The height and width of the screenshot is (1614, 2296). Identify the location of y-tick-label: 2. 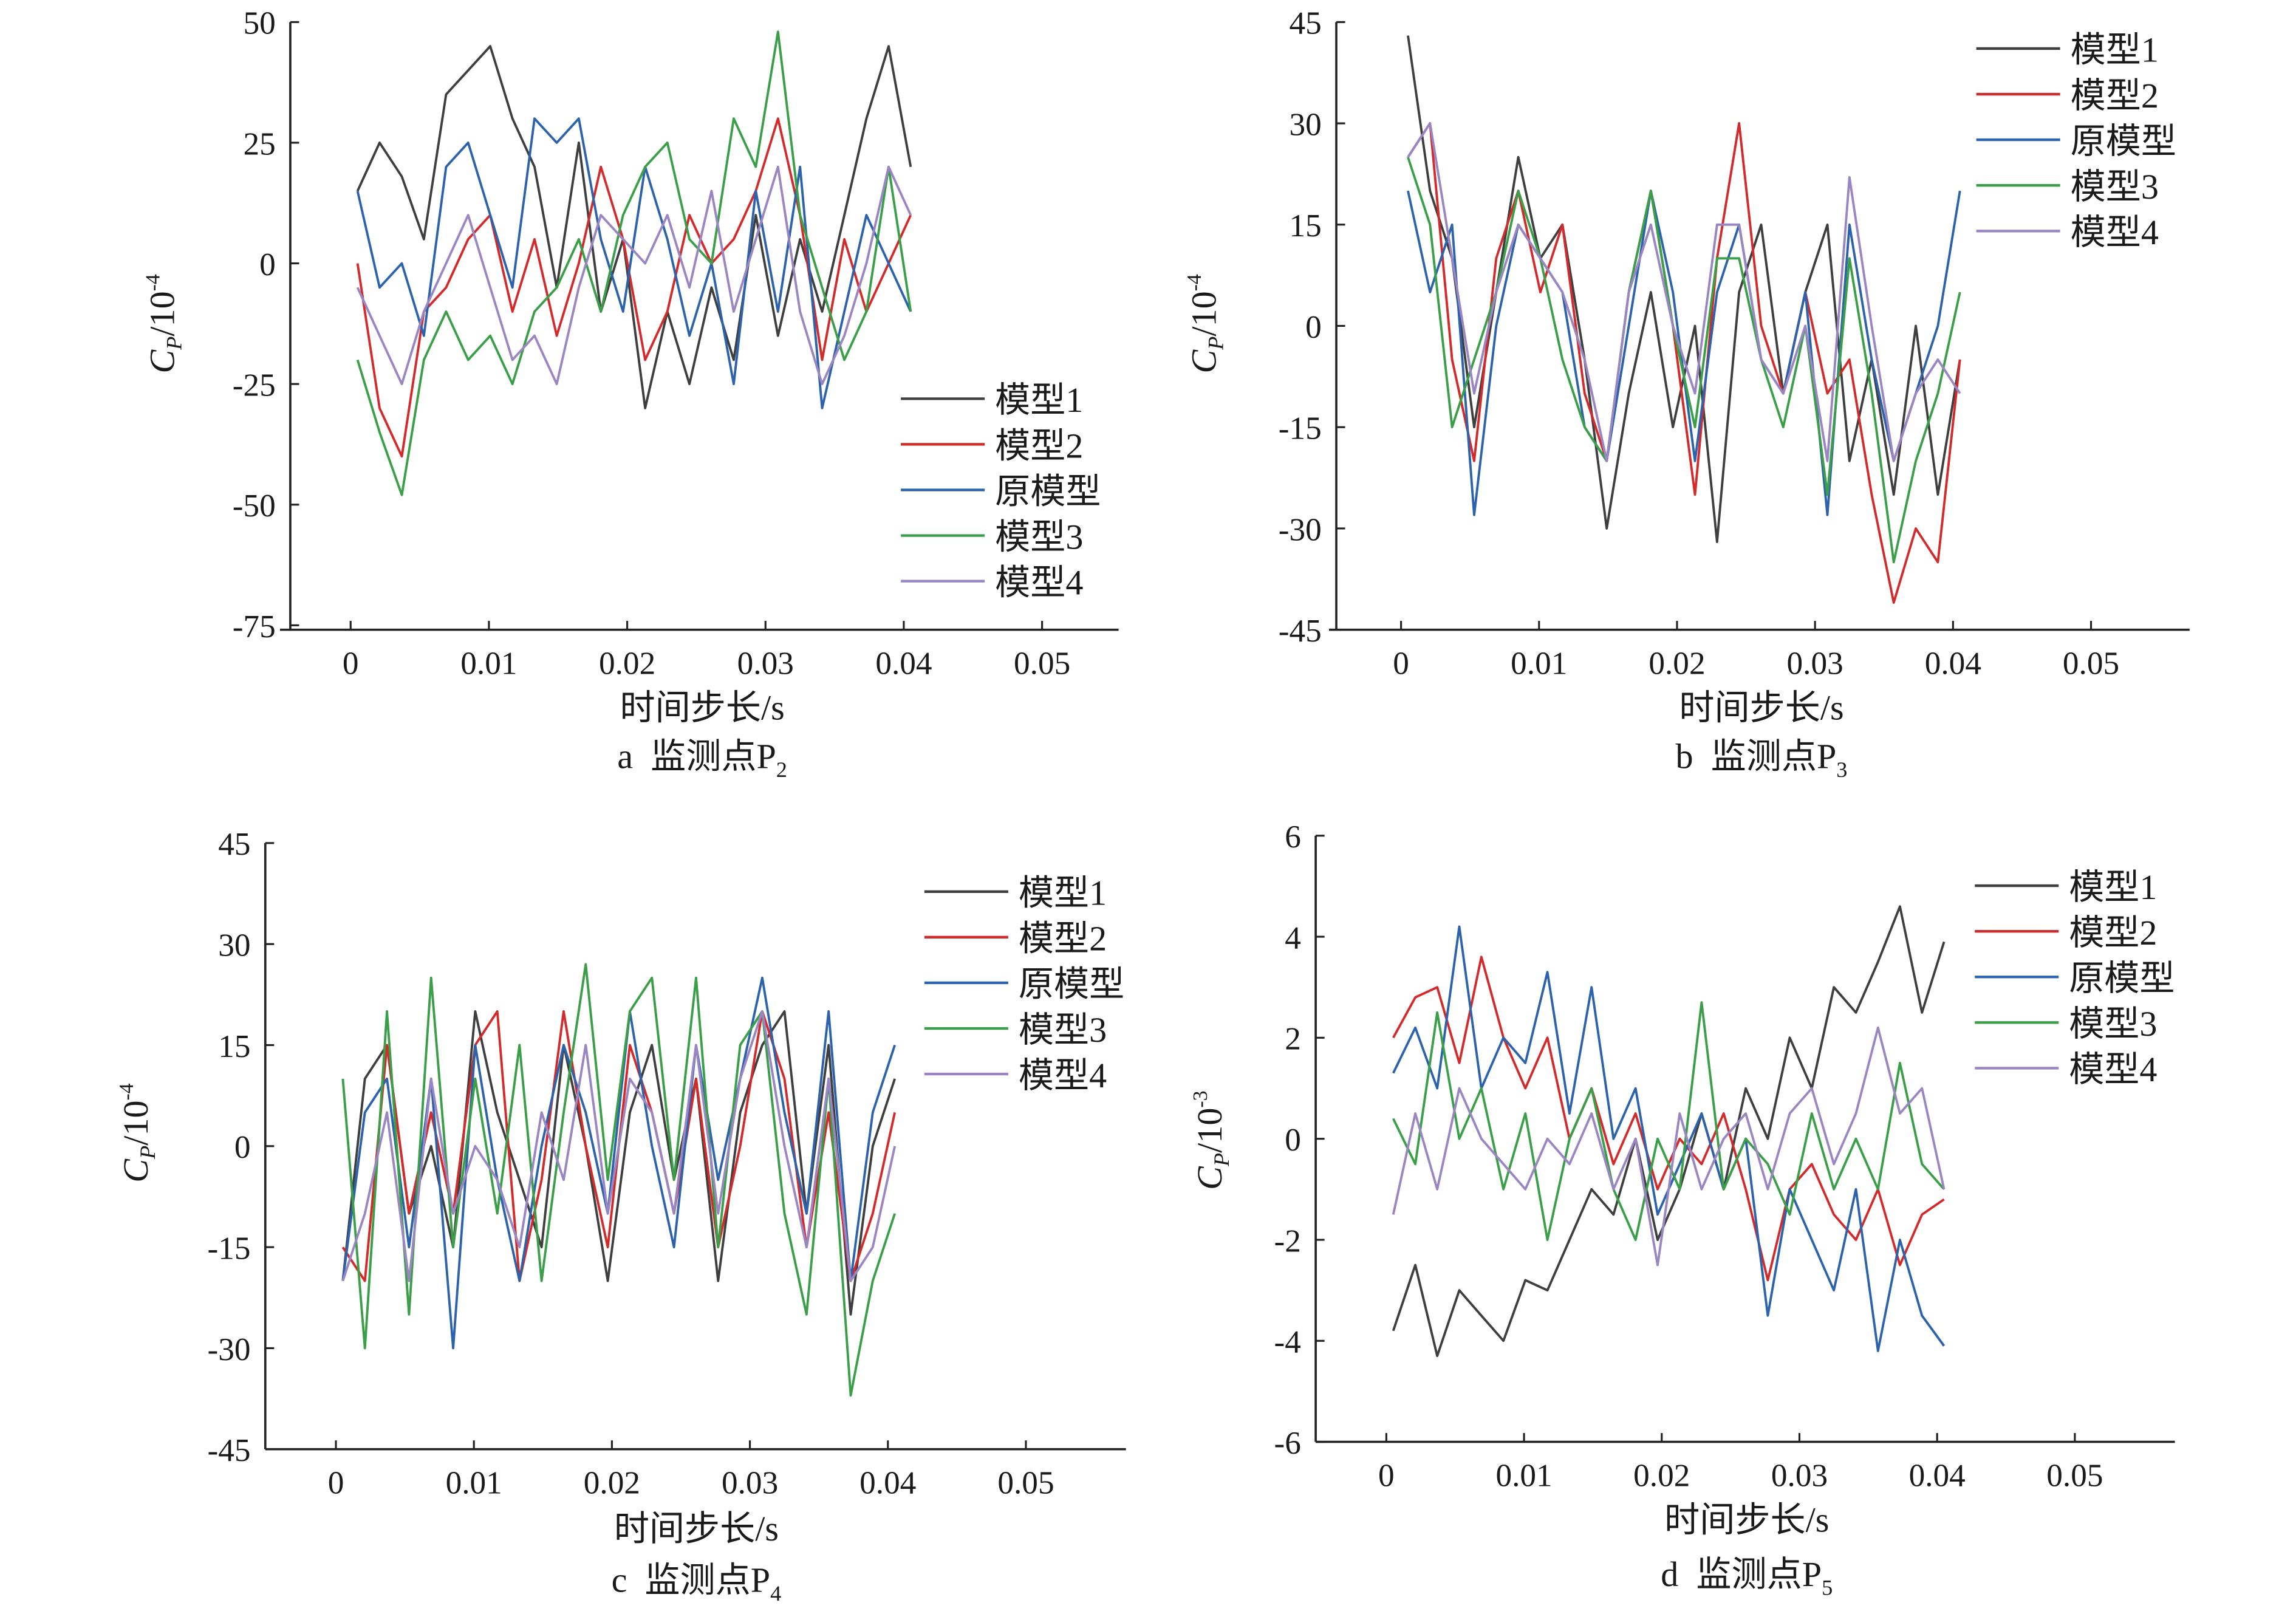
(1293, 1039).